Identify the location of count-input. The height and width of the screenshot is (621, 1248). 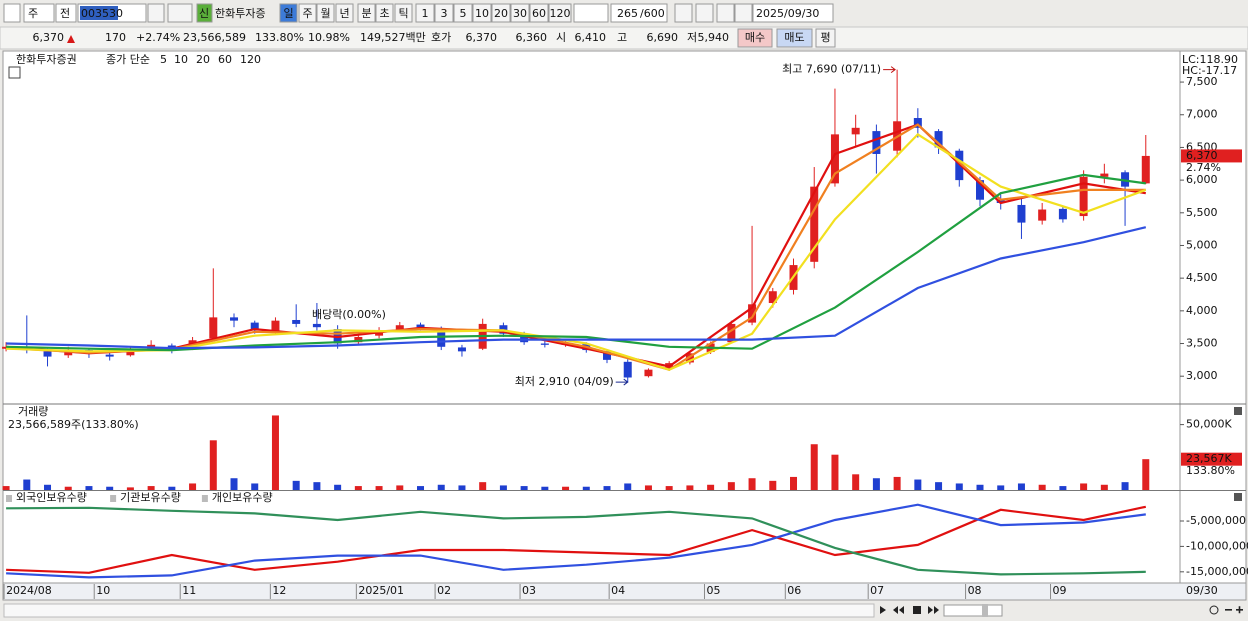
(639, 13).